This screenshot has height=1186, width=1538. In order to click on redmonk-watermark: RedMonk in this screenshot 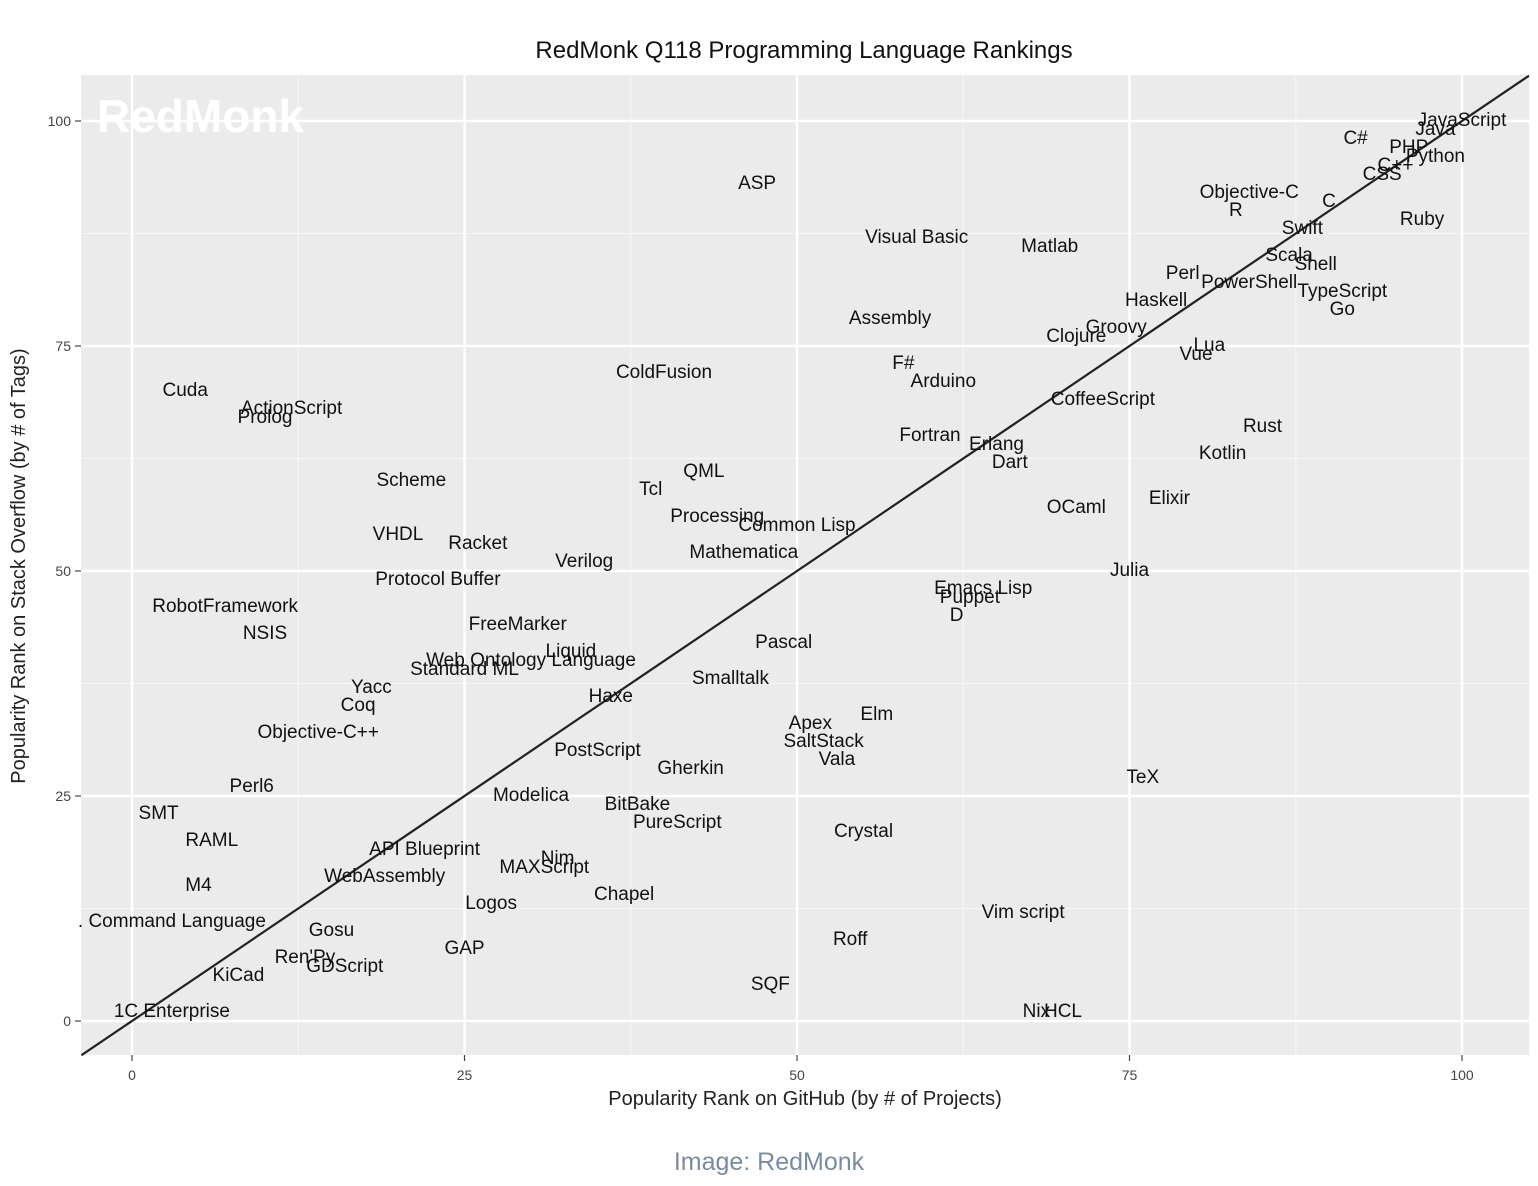, I will do `click(200, 116)`.